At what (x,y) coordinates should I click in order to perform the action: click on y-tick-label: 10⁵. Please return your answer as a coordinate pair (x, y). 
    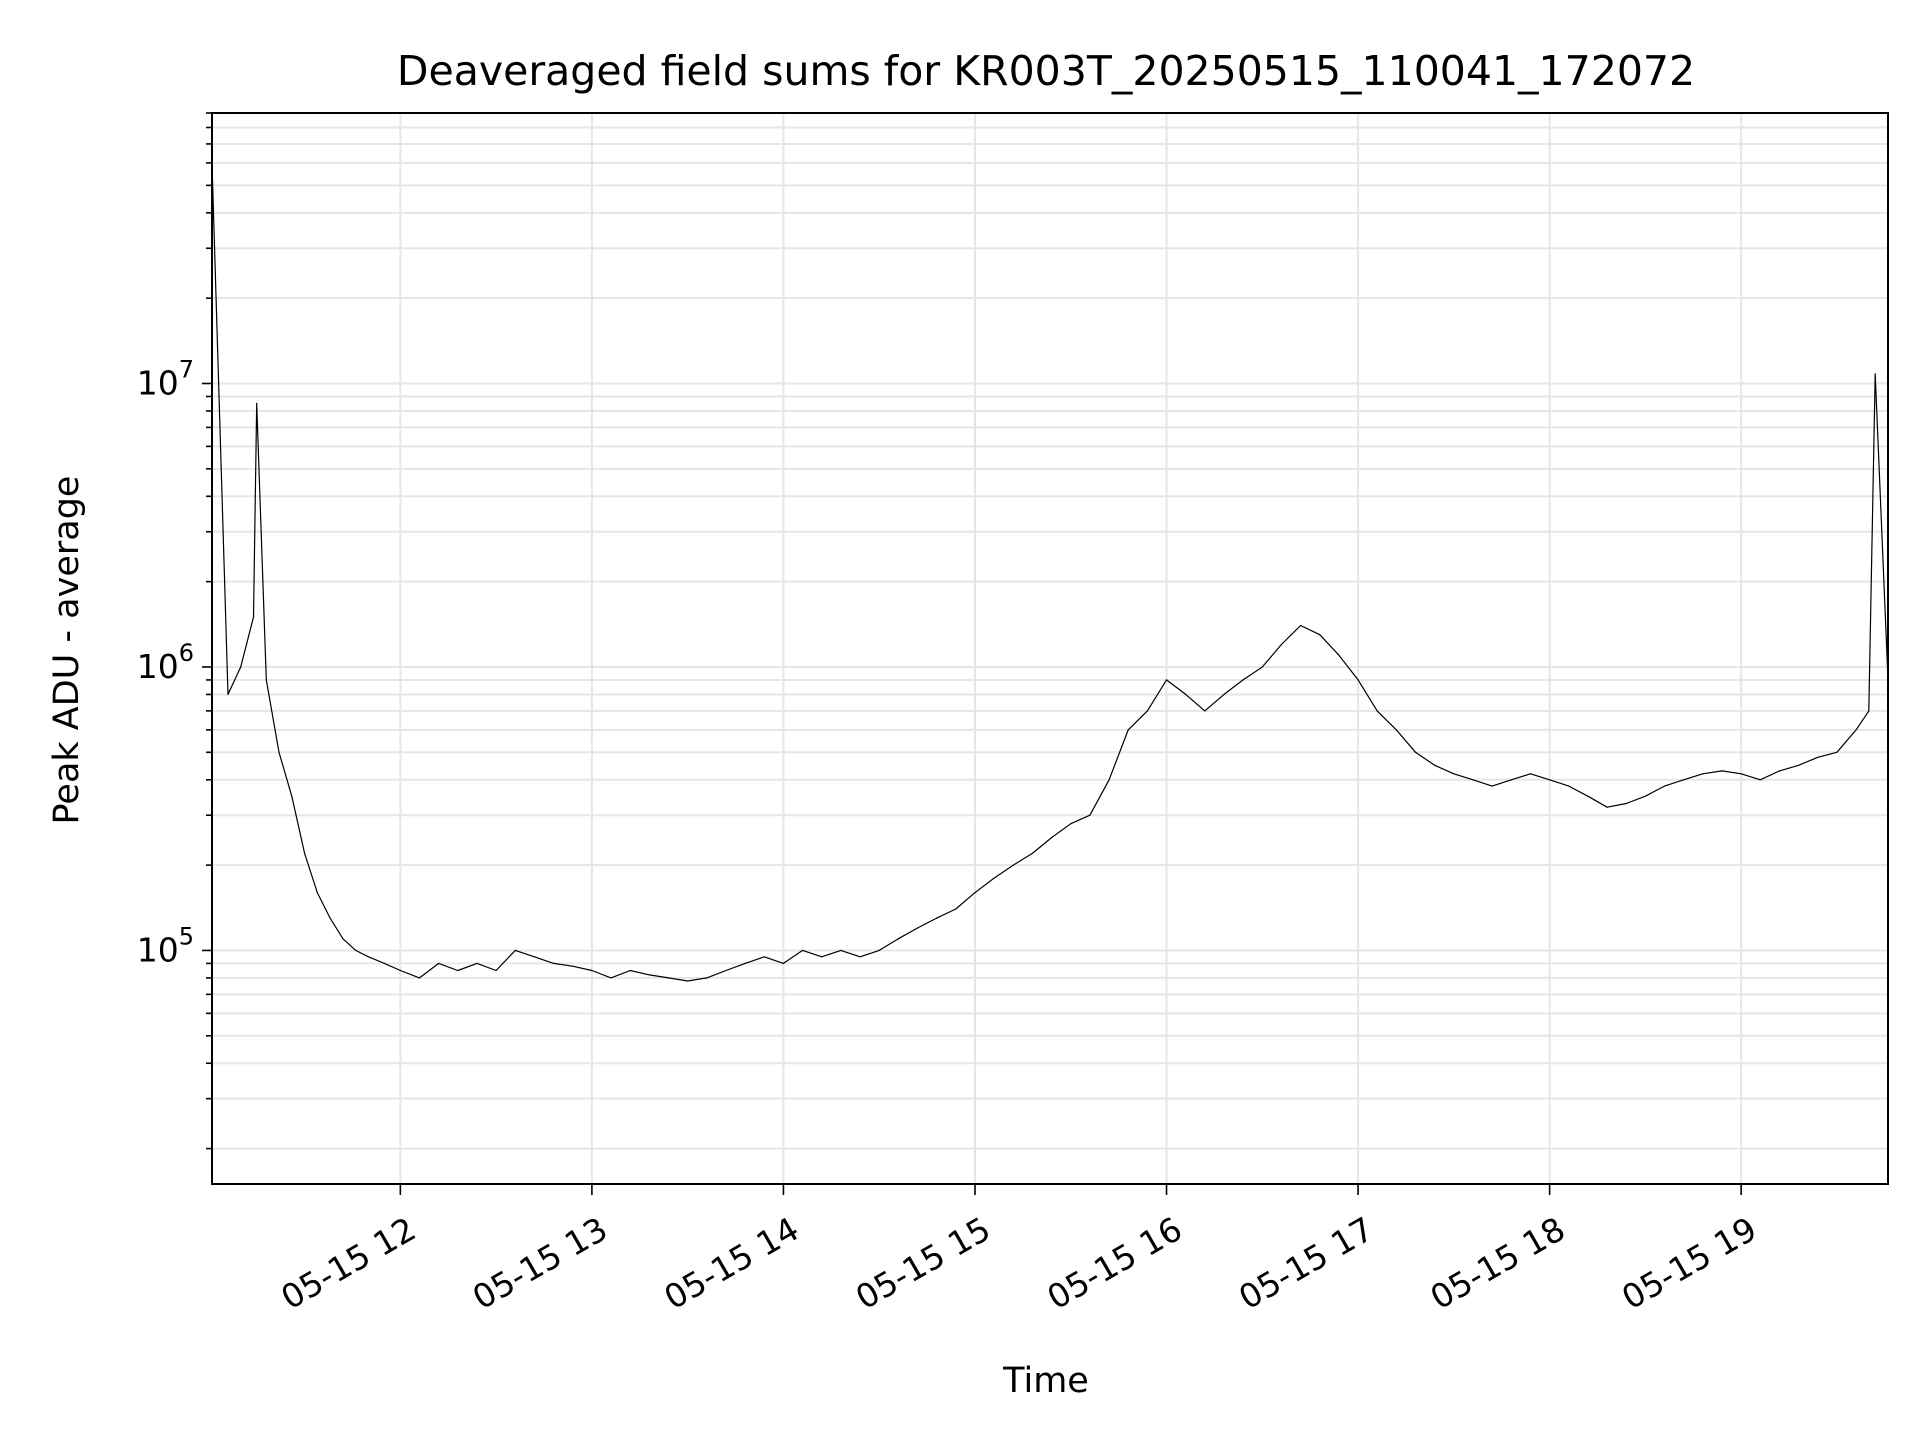
    Looking at the image, I should click on (165, 945).